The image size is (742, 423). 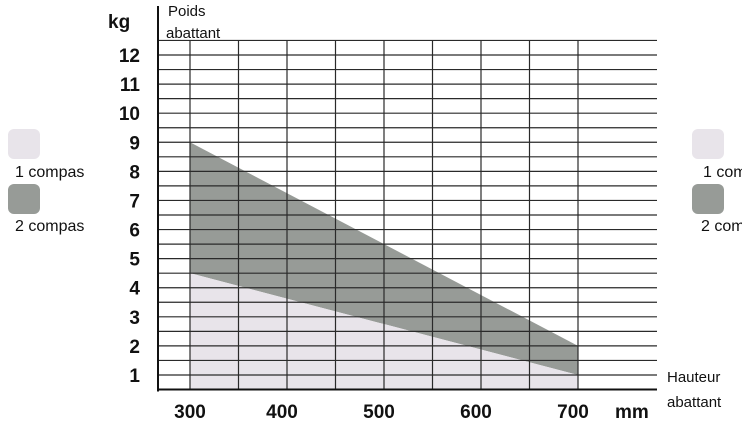 What do you see at coordinates (632, 412) in the screenshot?
I see `x-unit-label: mm` at bounding box center [632, 412].